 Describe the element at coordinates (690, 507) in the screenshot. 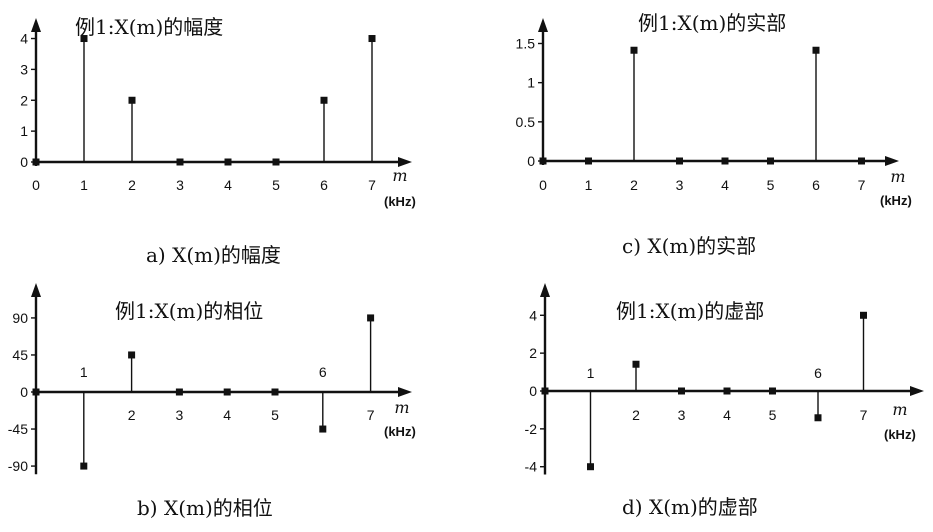

I see `chart-caption: d) X(m)的虚部` at that location.